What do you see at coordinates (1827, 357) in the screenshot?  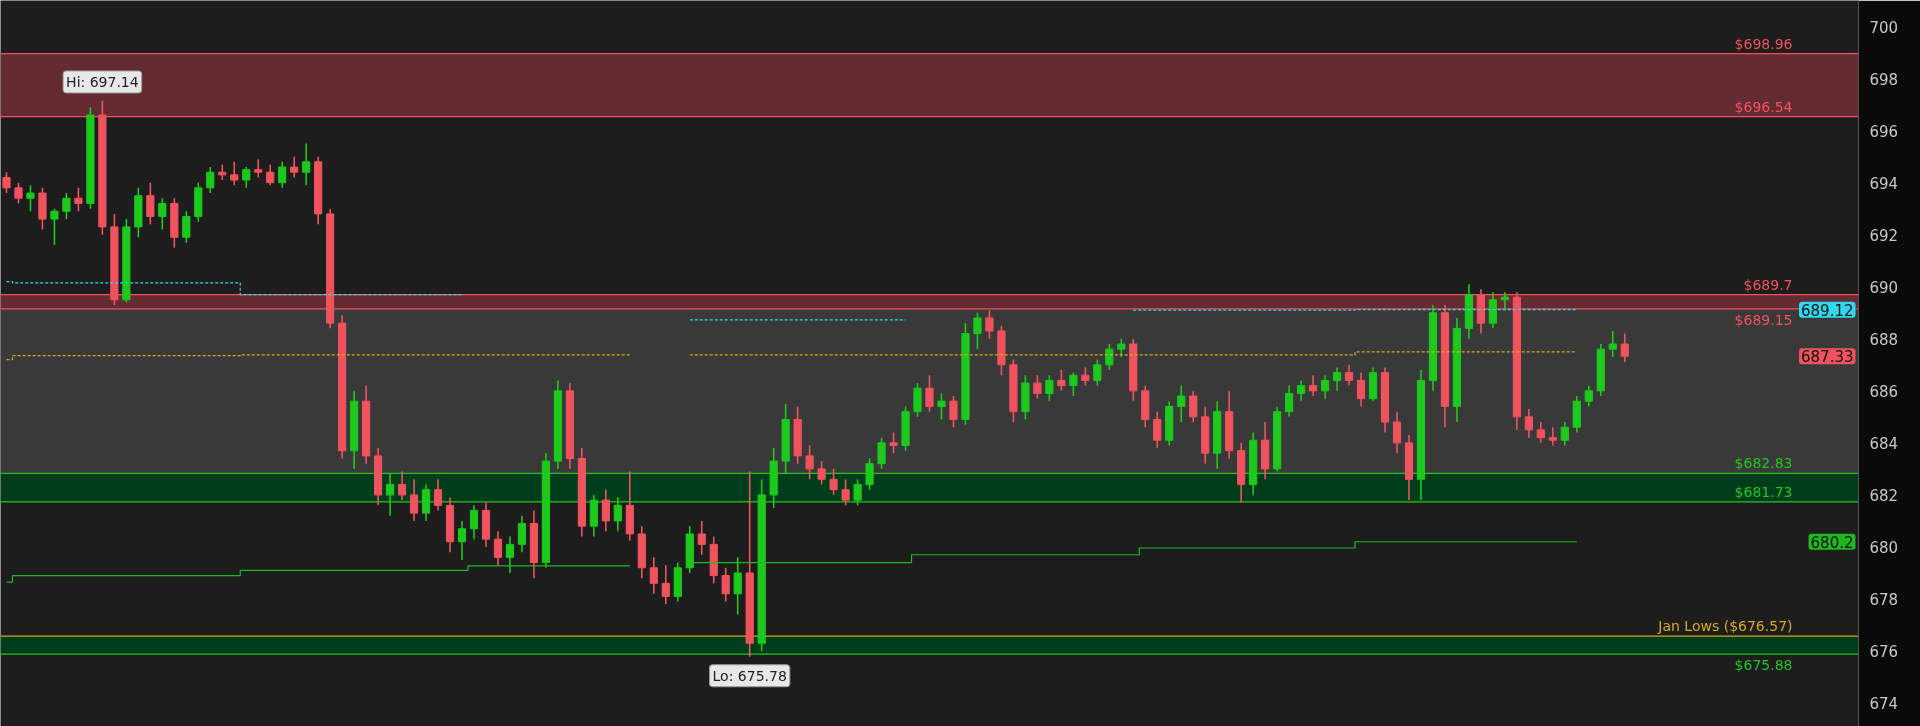 I see `annotation: 687.33` at bounding box center [1827, 357].